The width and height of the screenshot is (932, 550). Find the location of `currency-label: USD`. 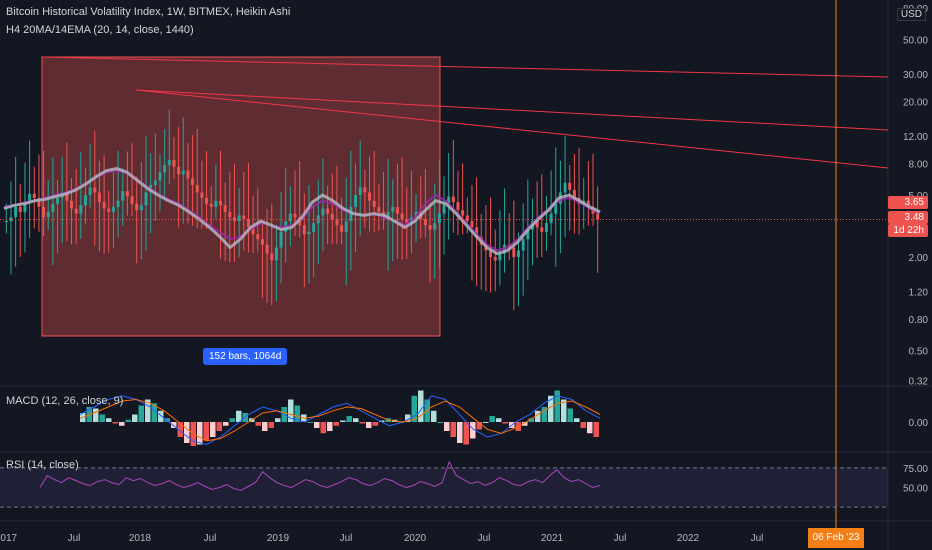

currency-label: USD is located at coordinates (911, 14).